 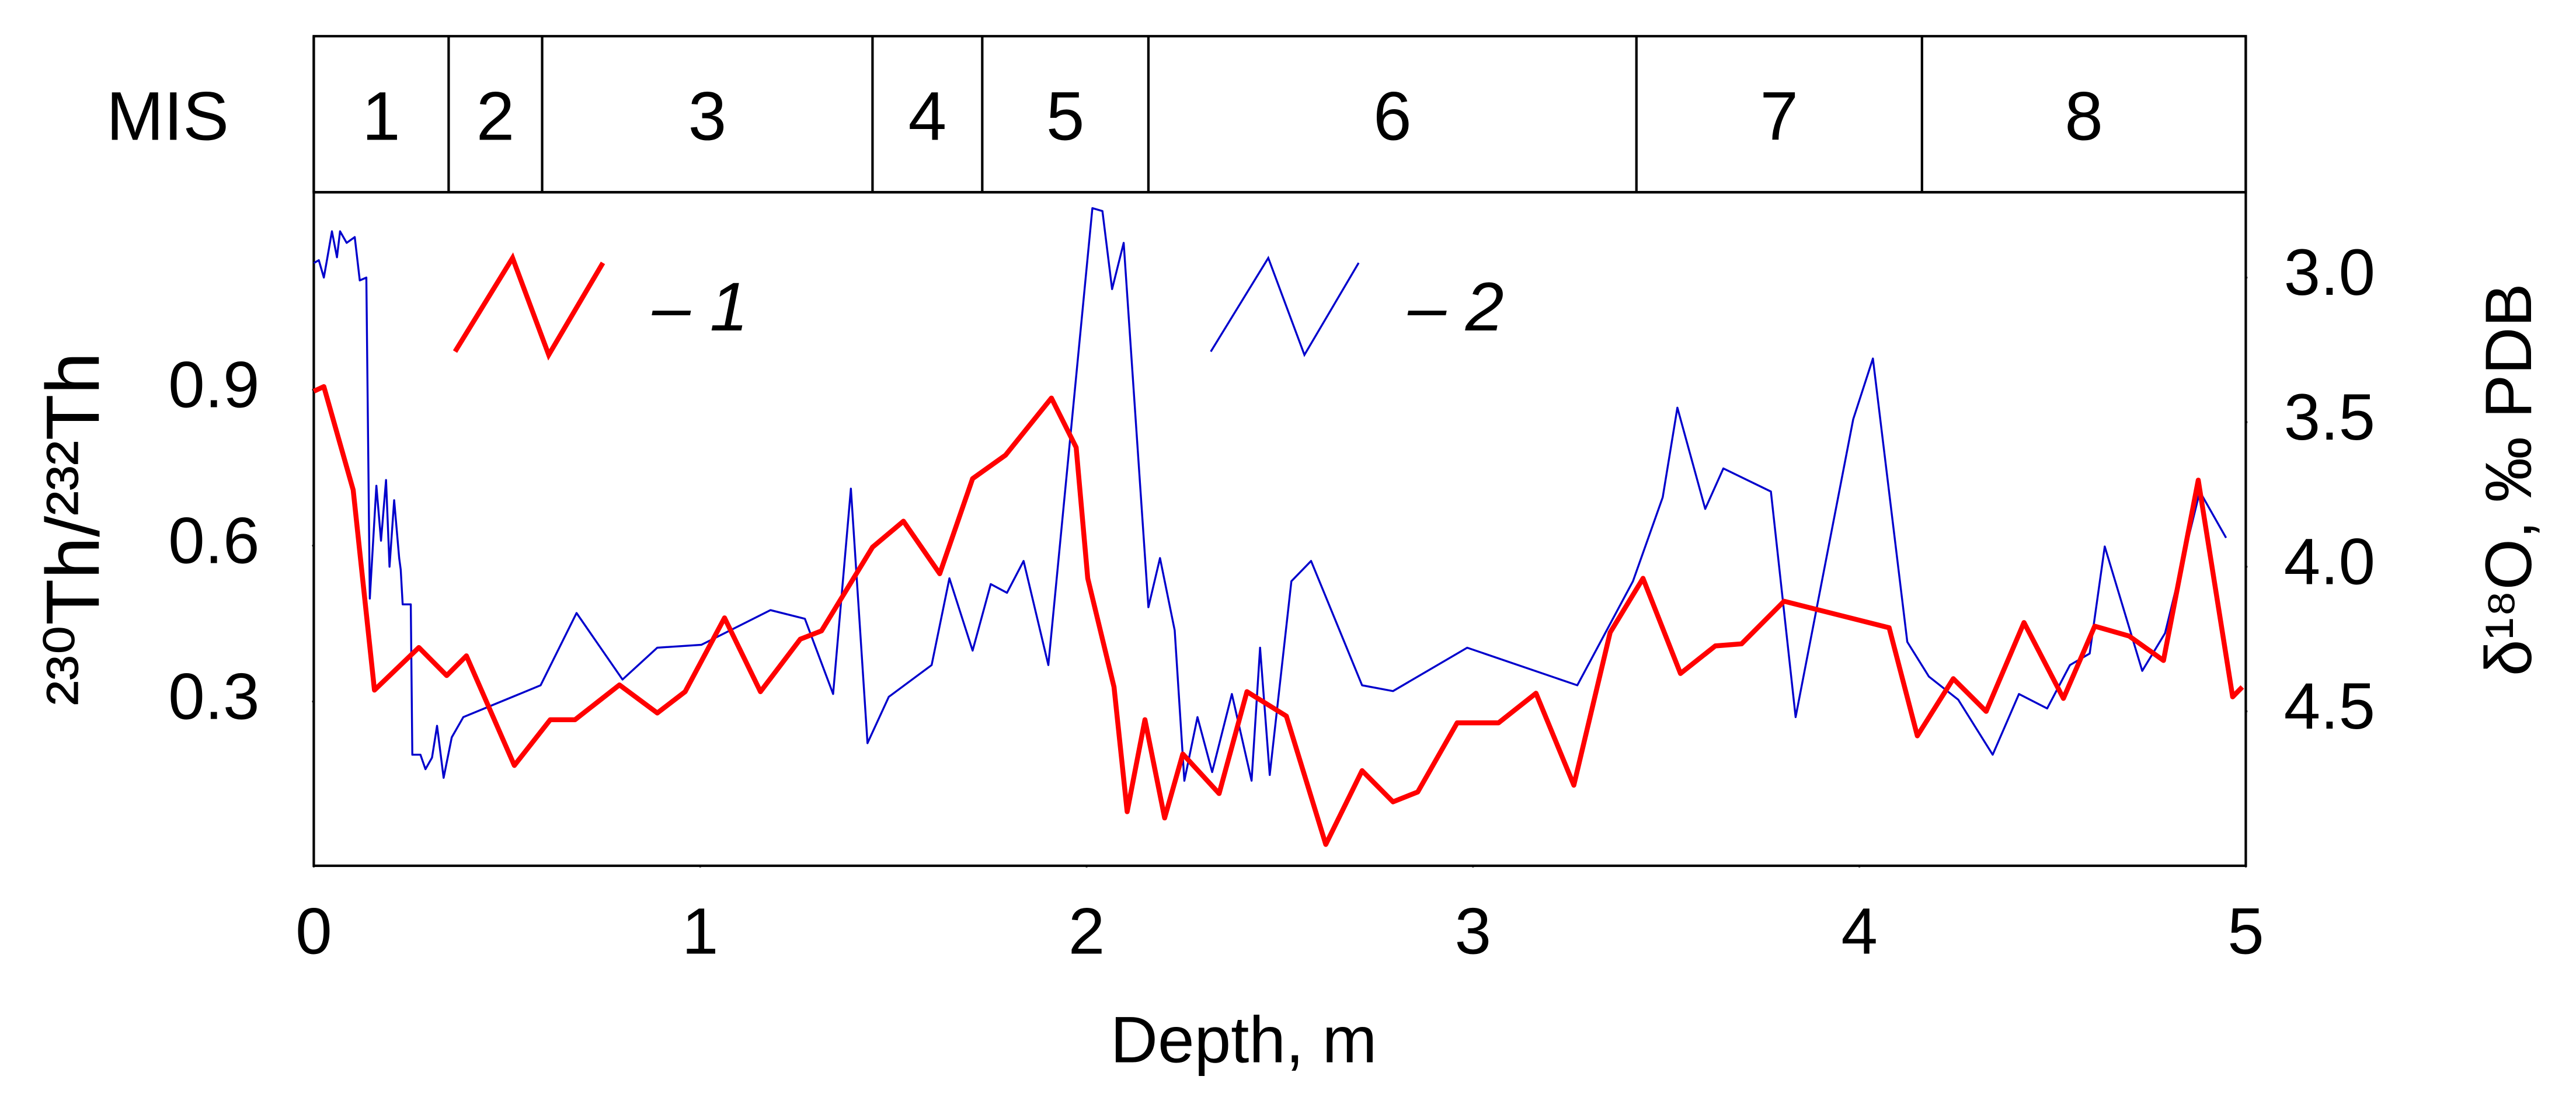 What do you see at coordinates (2329, 706) in the screenshot?
I see `y2-tick-label: 4.5` at bounding box center [2329, 706].